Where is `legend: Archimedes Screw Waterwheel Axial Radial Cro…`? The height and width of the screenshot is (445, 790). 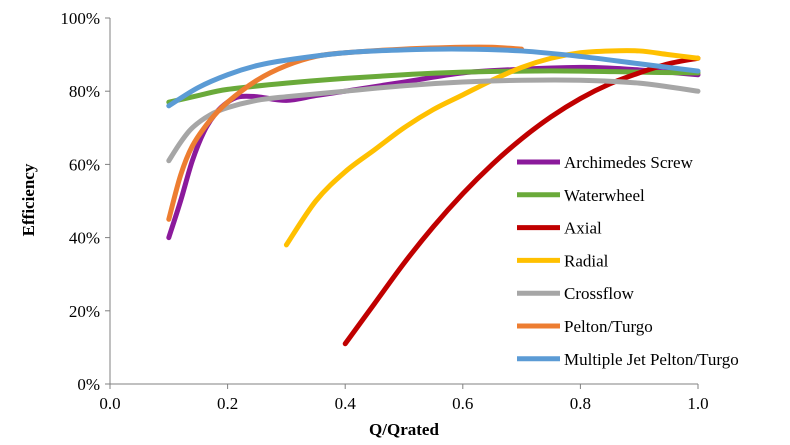 legend: Archimedes Screw Waterwheel Axial Radial Cro… is located at coordinates (628, 261).